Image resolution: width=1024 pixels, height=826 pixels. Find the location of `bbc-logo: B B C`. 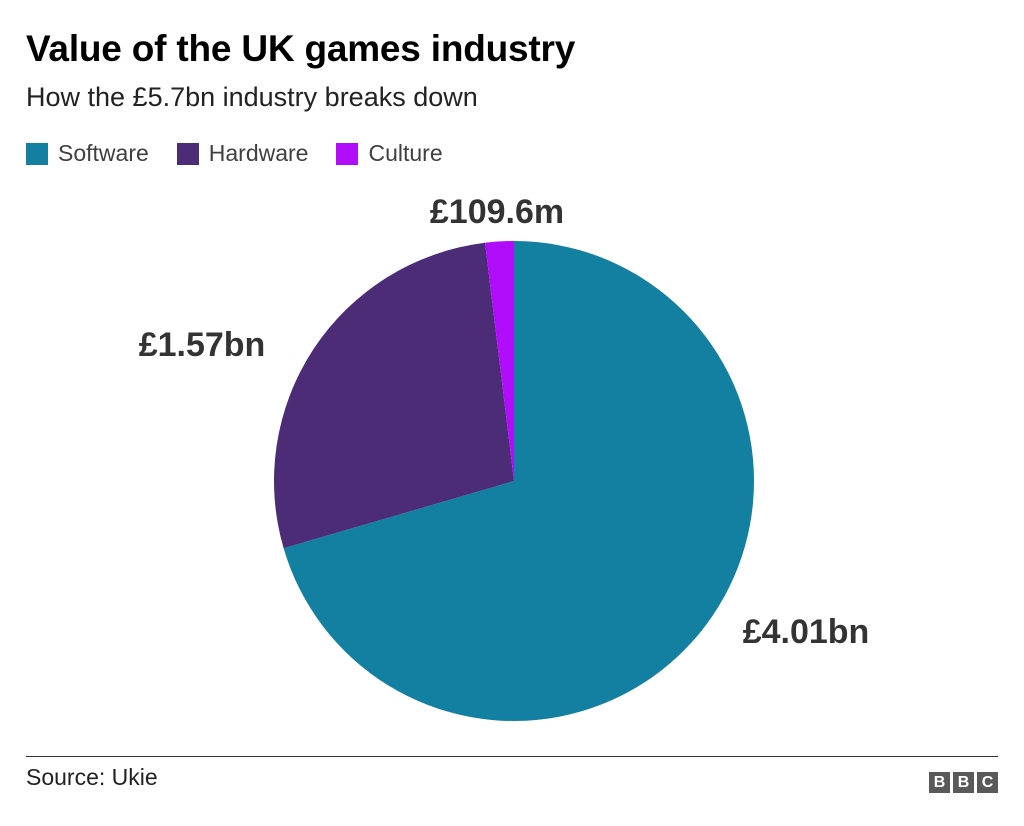

bbc-logo: B B C is located at coordinates (962, 782).